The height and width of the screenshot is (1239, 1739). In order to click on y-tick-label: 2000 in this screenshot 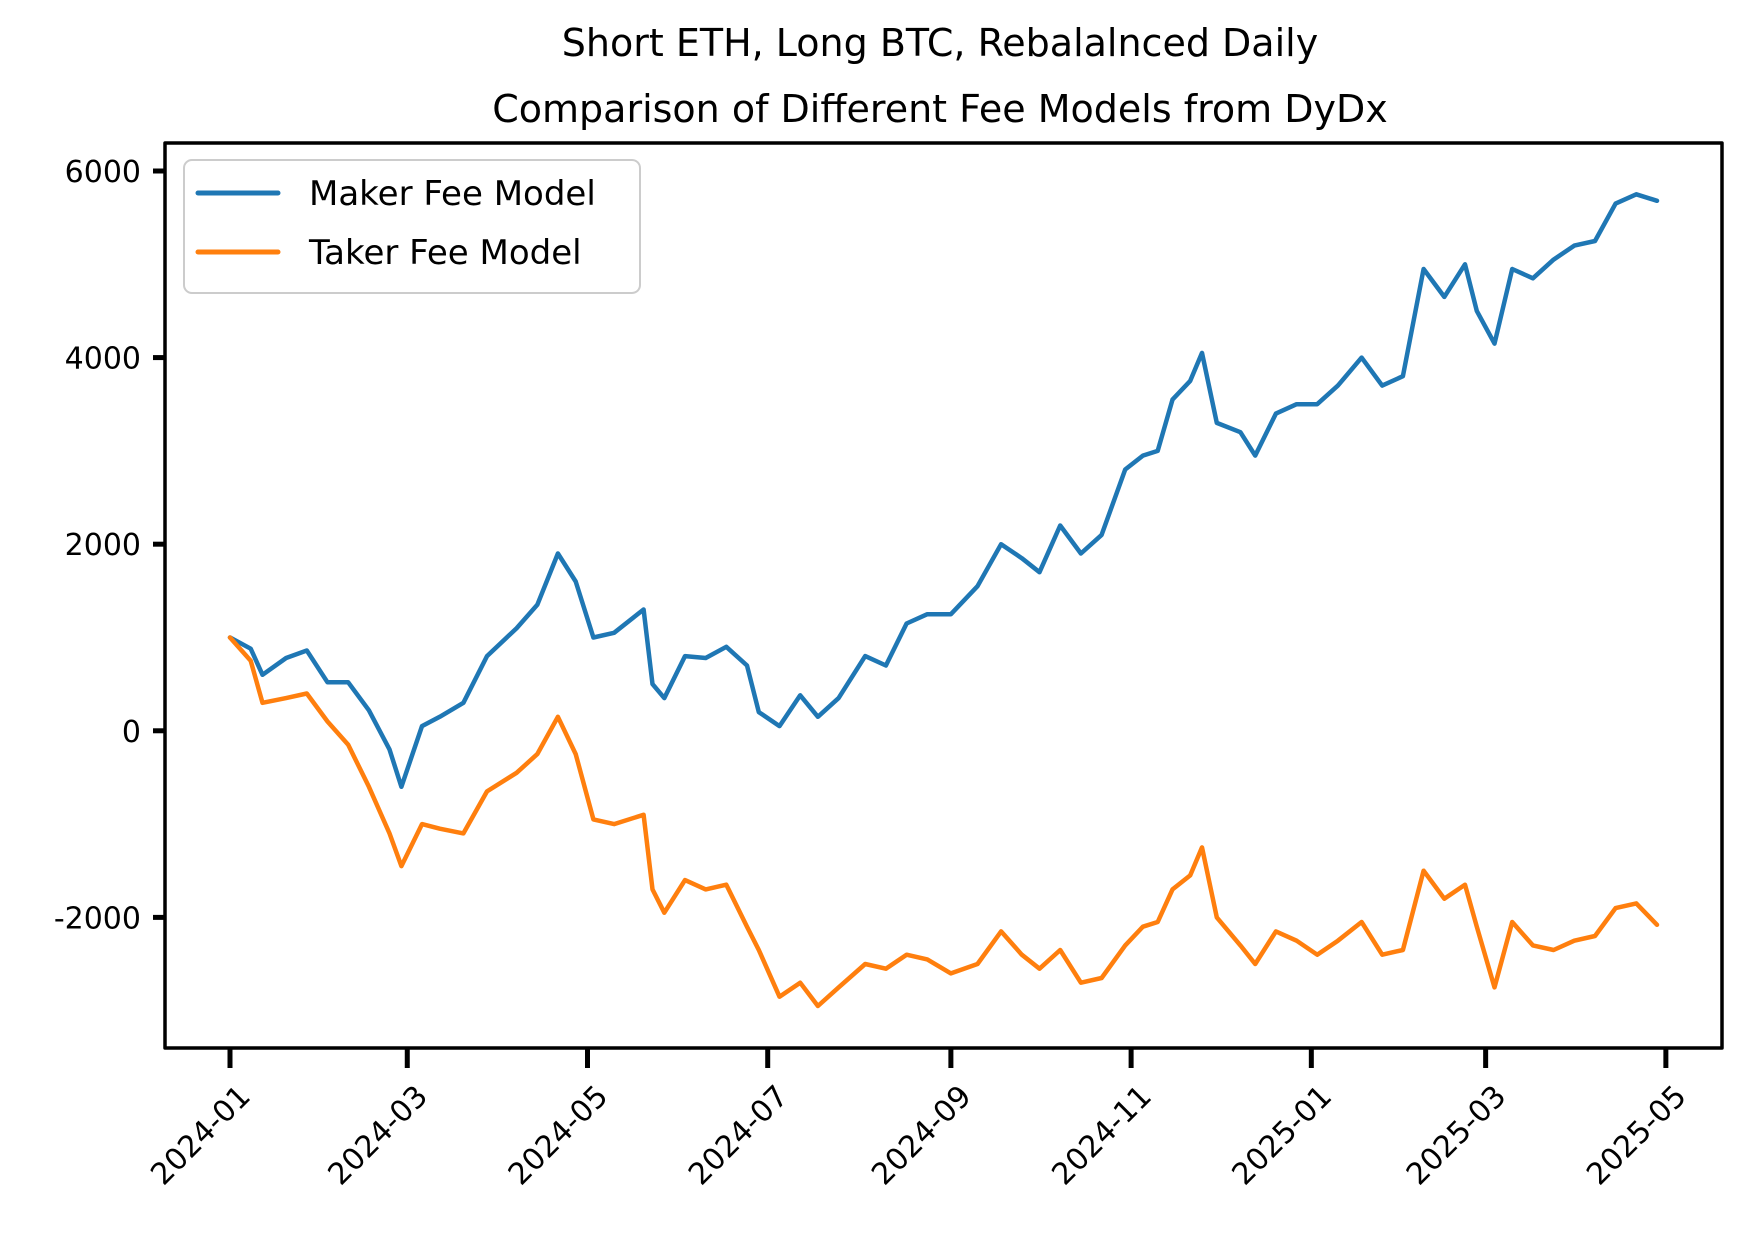, I will do `click(103, 545)`.